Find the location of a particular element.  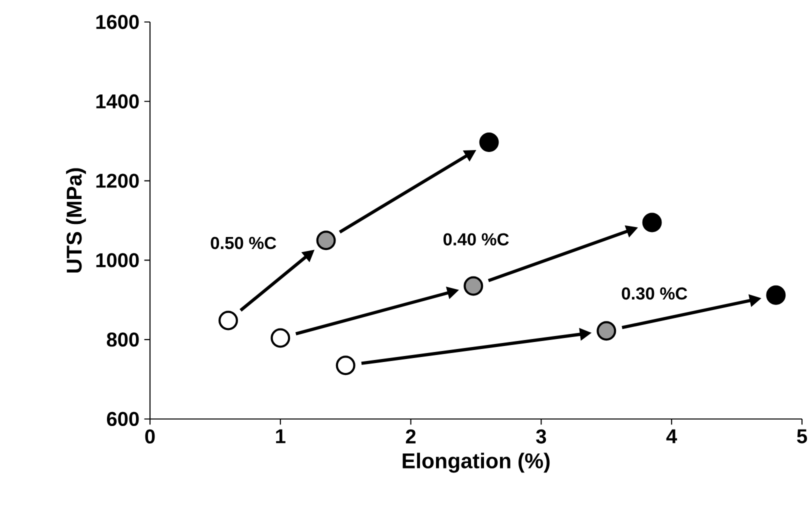

x-tick-label: 2 is located at coordinates (411, 436).